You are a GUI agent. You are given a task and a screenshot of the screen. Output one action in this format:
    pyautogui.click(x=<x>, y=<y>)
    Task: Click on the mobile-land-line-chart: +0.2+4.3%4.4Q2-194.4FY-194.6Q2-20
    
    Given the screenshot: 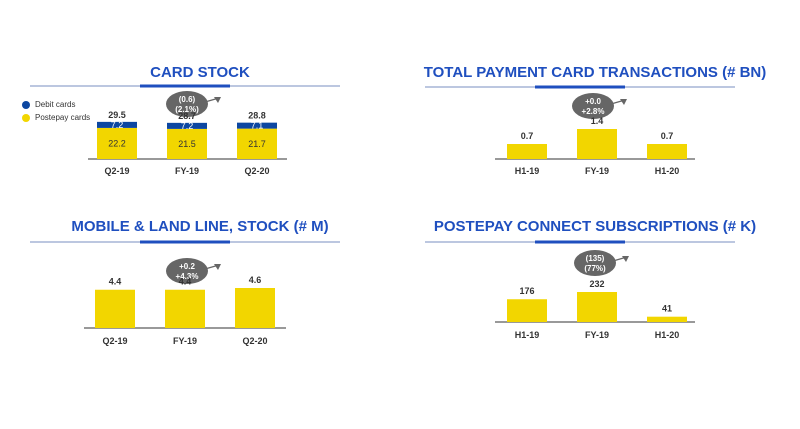 What is the action you would take?
    pyautogui.click(x=185, y=293)
    